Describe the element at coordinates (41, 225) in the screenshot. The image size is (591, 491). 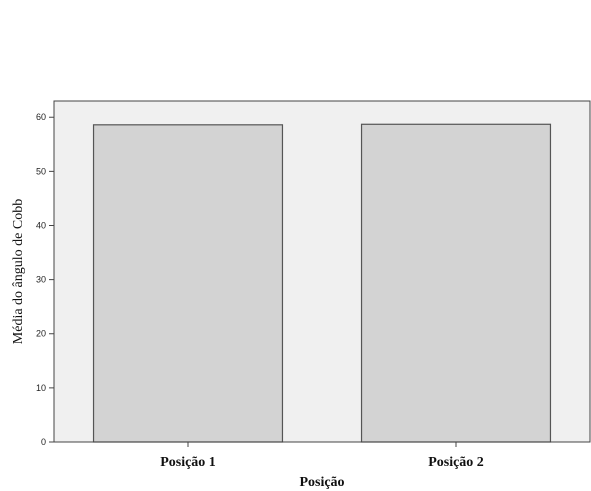
I see `y-tick-label: 40` at that location.